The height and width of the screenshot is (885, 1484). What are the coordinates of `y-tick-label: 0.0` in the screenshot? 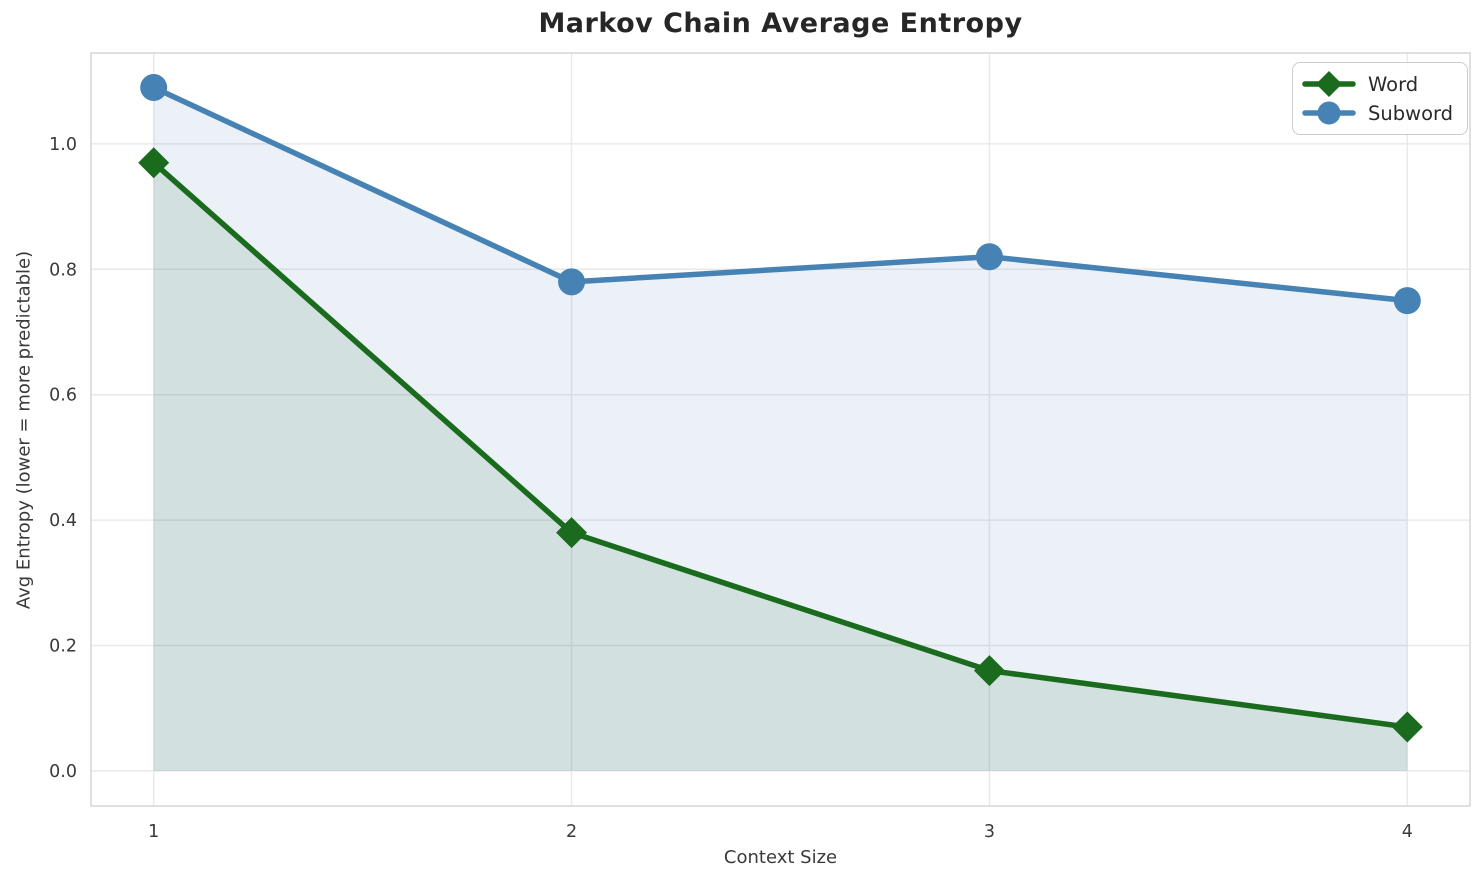 It's located at (63, 772).